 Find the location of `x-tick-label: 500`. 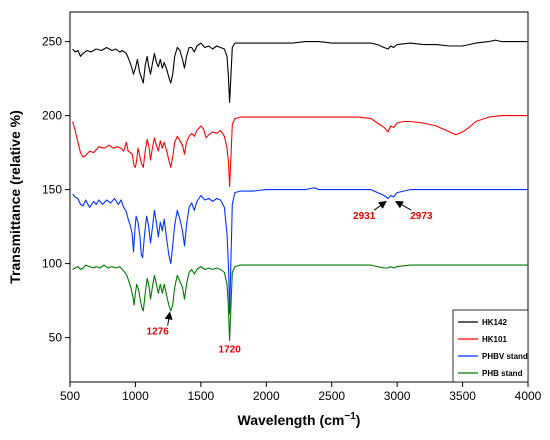

x-tick-label: 500 is located at coordinates (70, 396).